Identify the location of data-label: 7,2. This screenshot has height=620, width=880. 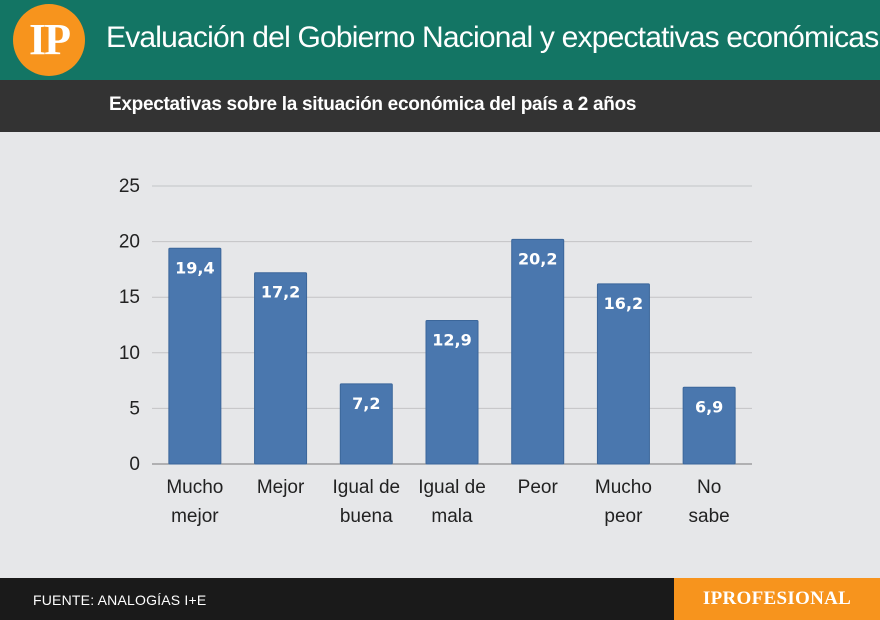
(366, 403).